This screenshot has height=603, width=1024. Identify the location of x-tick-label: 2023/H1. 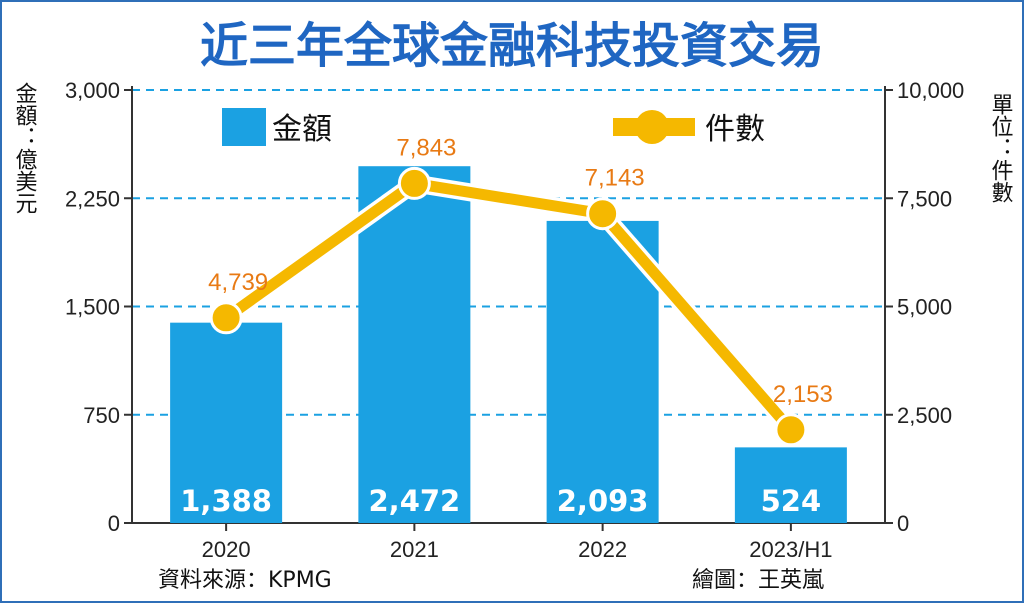
(790, 549).